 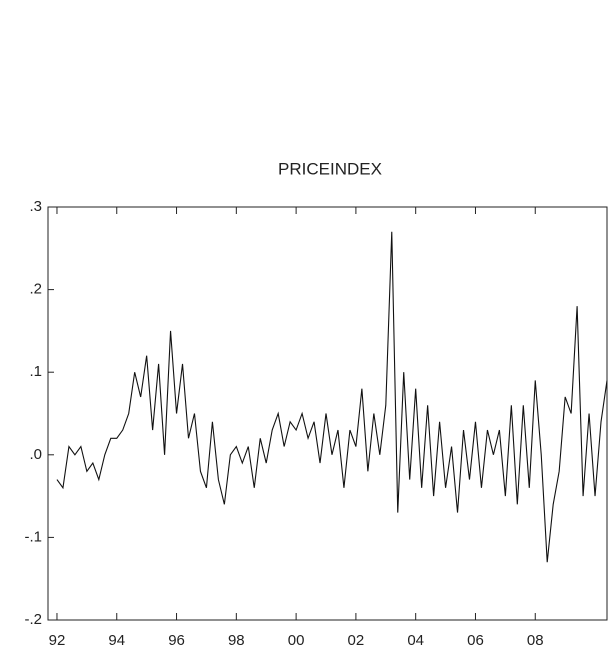 What do you see at coordinates (176, 640) in the screenshot?
I see `x-tick-label: 96` at bounding box center [176, 640].